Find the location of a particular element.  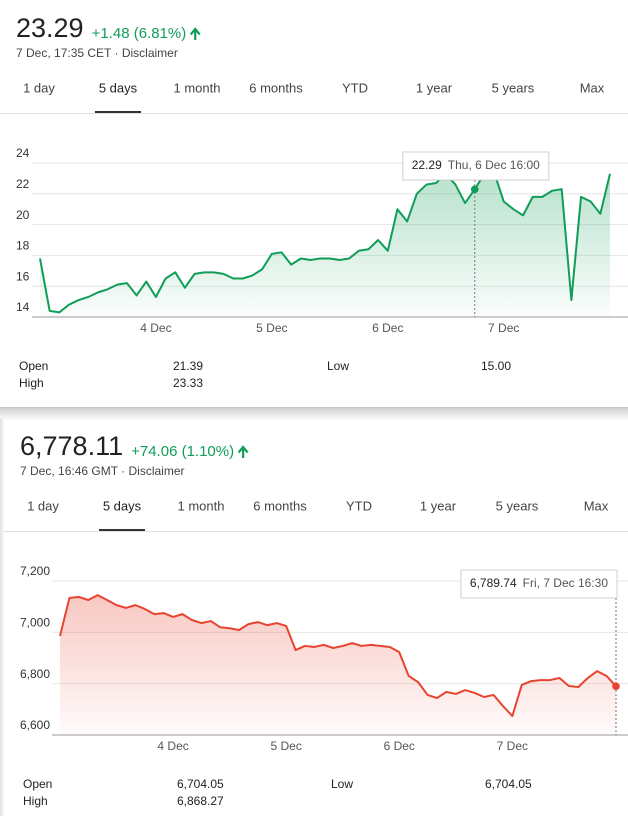

timestamp: 7 Dec, 16:46 GMT · Disclaimer is located at coordinates (102, 471).